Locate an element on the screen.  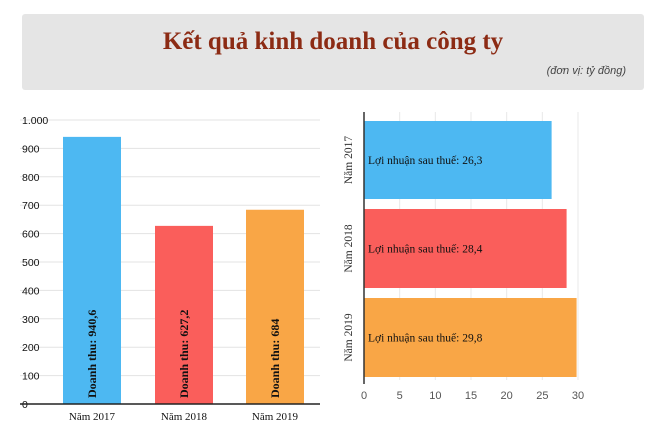
bar-data-label: Doanh thu: 627,2 is located at coordinates (184, 354).